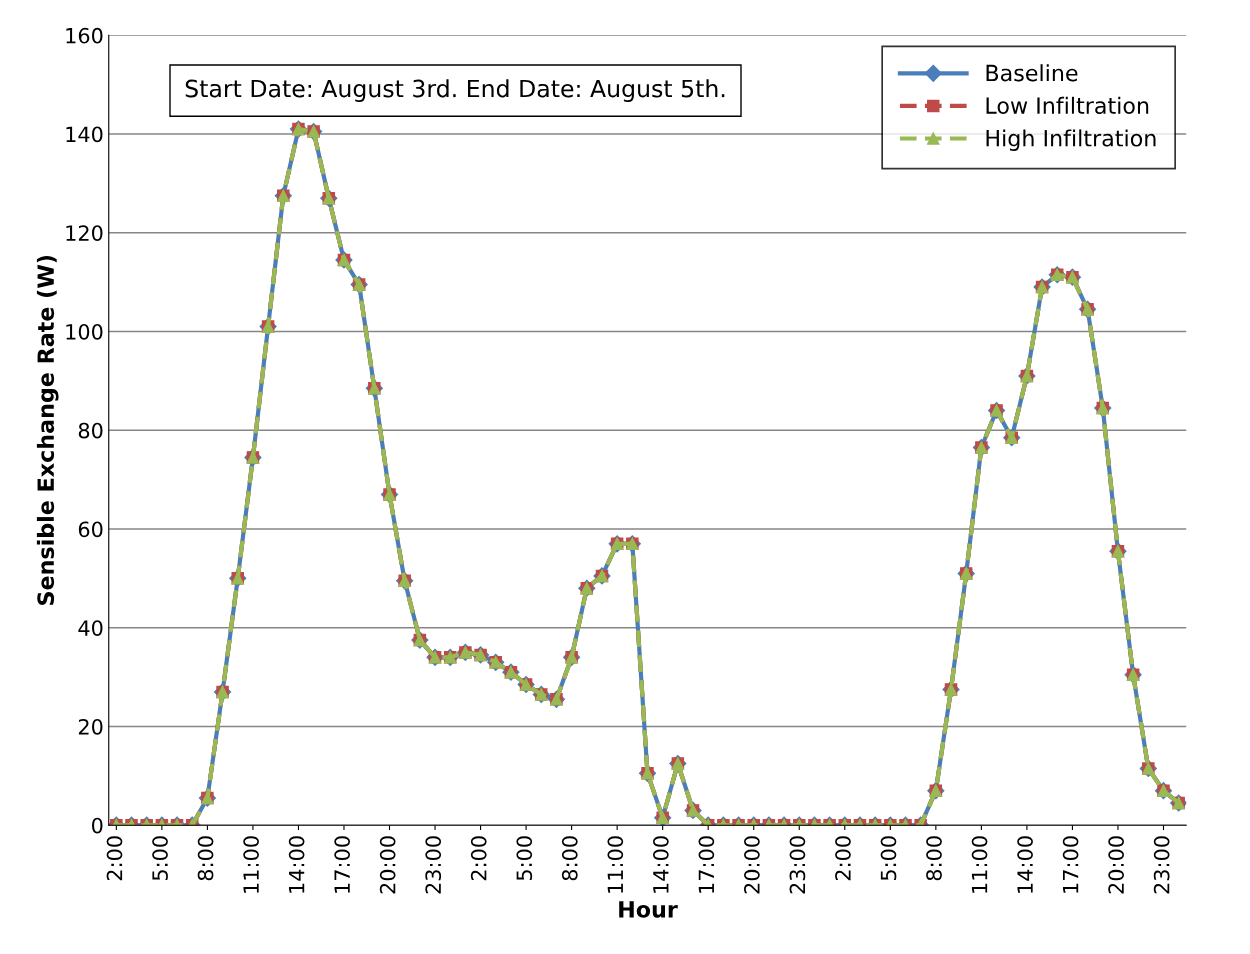 Image resolution: width=1250 pixels, height=954 pixels. What do you see at coordinates (84, 134) in the screenshot?
I see `y-tick-label: 140` at bounding box center [84, 134].